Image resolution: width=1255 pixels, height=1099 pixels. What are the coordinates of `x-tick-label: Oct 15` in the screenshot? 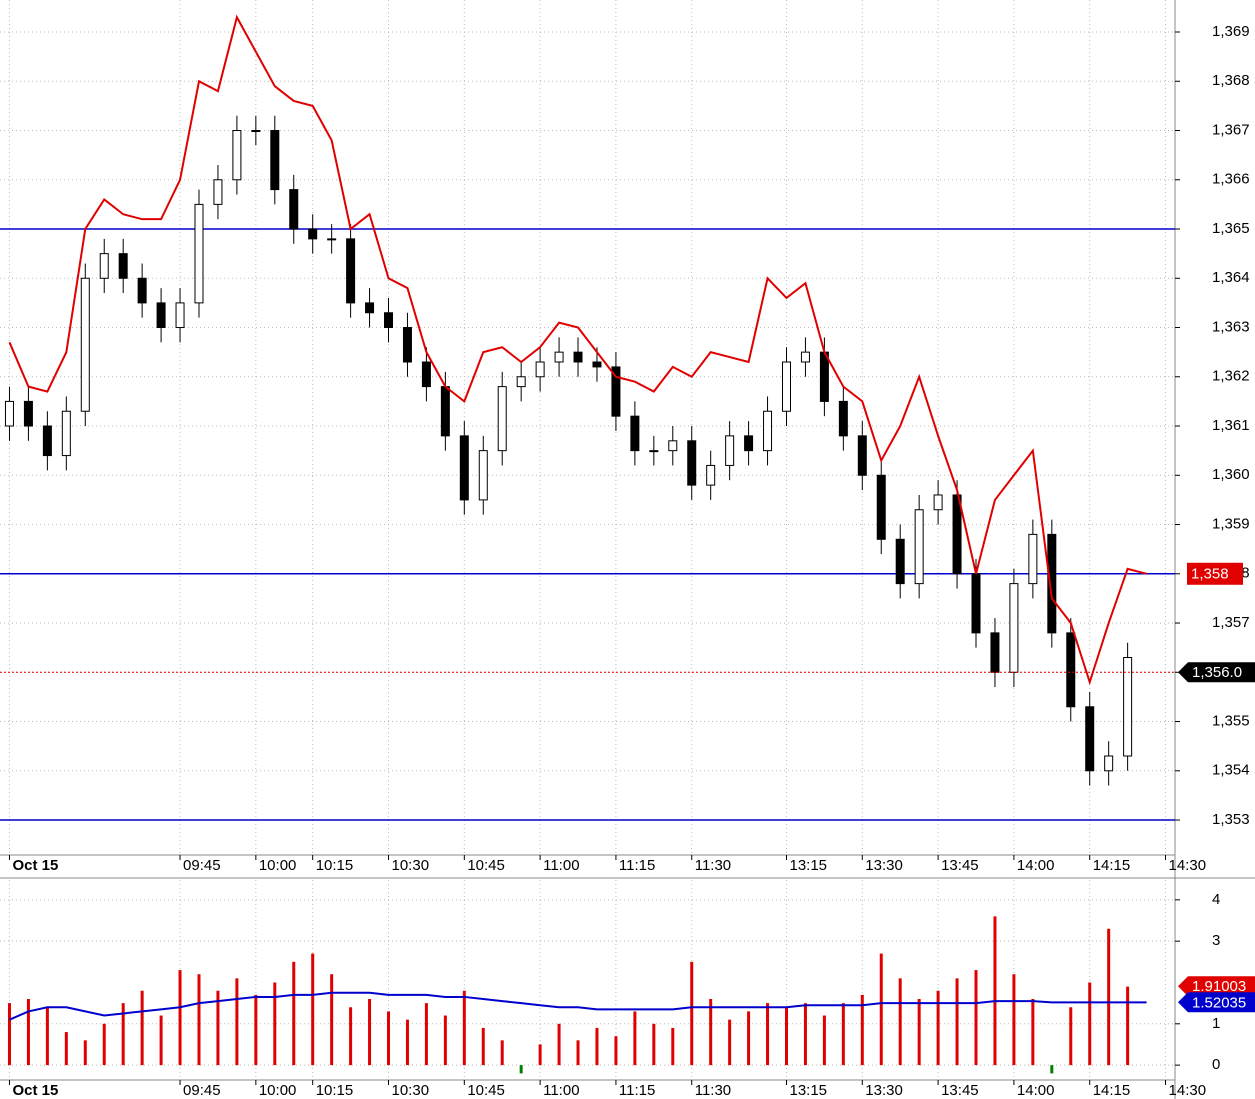 It's located at (35, 865).